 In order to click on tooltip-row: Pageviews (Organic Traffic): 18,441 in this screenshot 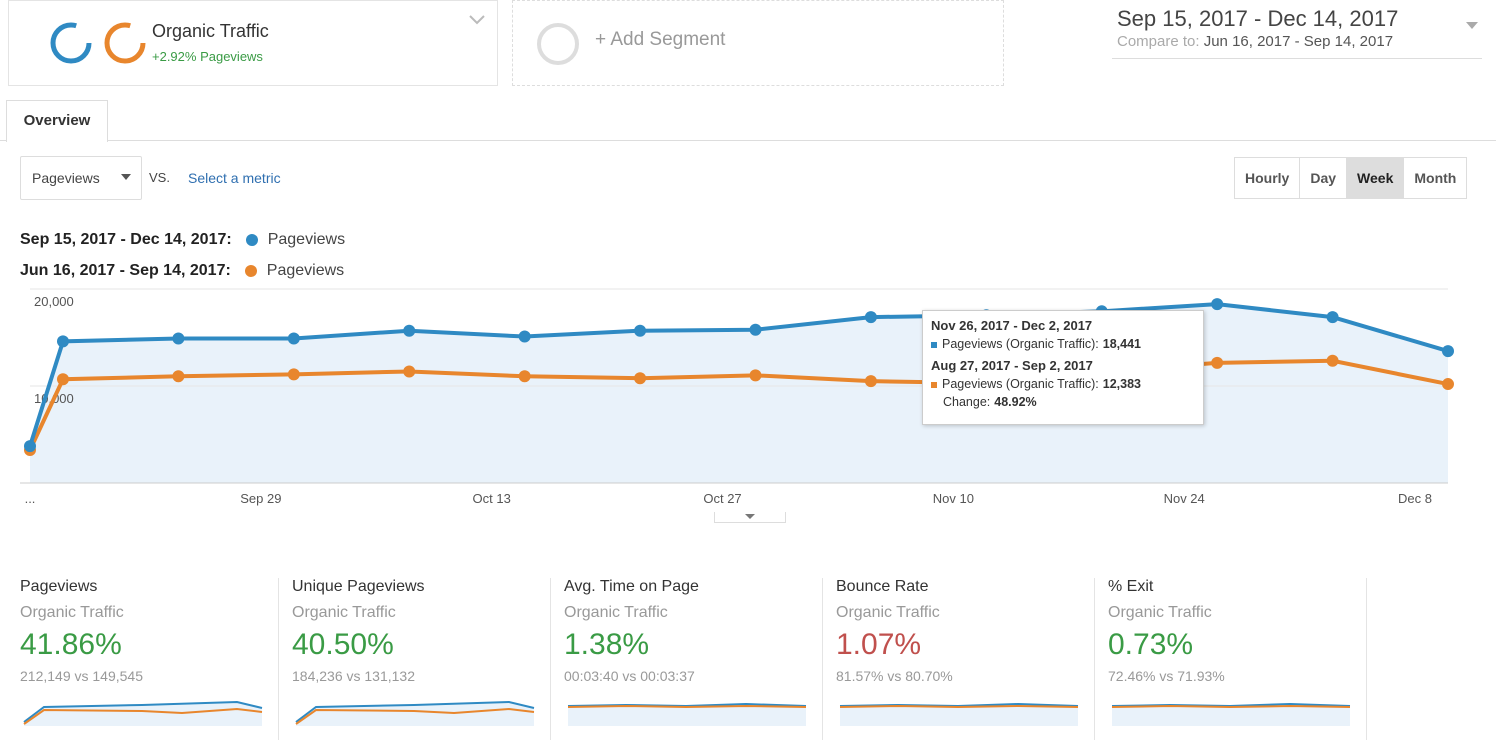, I will do `click(1067, 344)`.